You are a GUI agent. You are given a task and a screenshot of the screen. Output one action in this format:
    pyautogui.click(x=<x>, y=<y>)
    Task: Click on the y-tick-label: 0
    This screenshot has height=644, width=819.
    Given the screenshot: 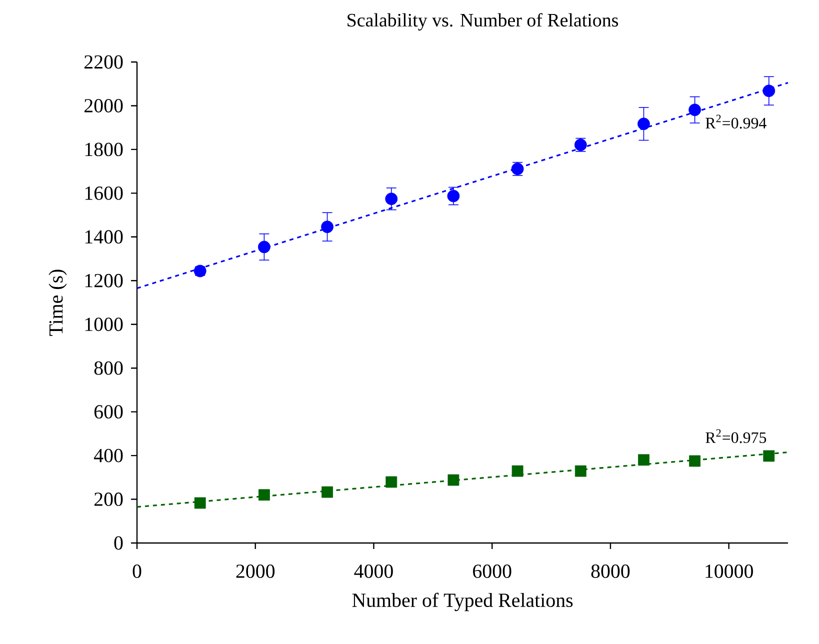 What is the action you would take?
    pyautogui.click(x=118, y=543)
    